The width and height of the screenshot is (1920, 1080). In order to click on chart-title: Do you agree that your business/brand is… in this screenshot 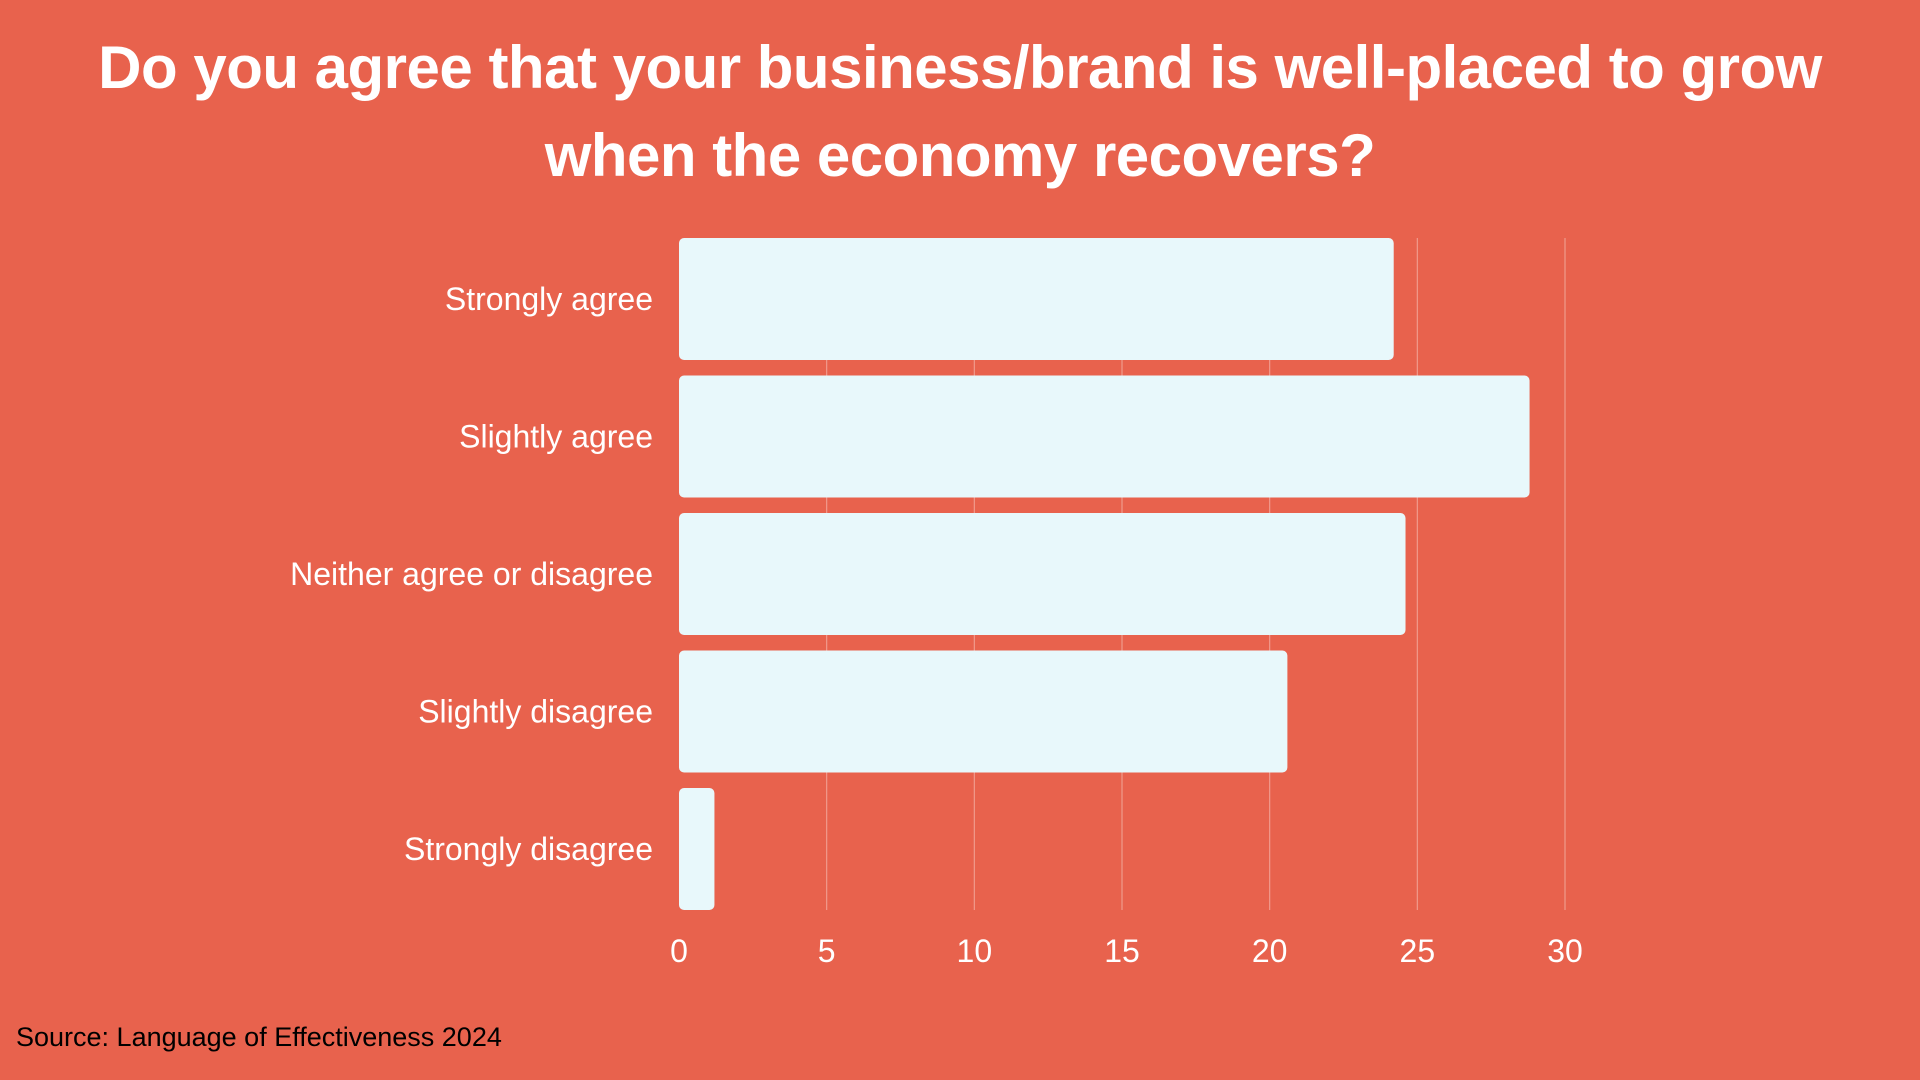, I will do `click(960, 111)`.